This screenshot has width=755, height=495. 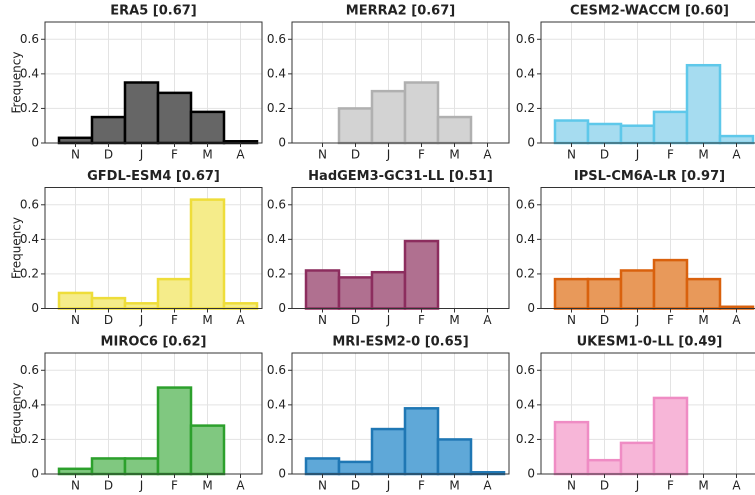 I want to click on panel-title: GFDL-ESM4 [0.67], so click(x=153, y=176).